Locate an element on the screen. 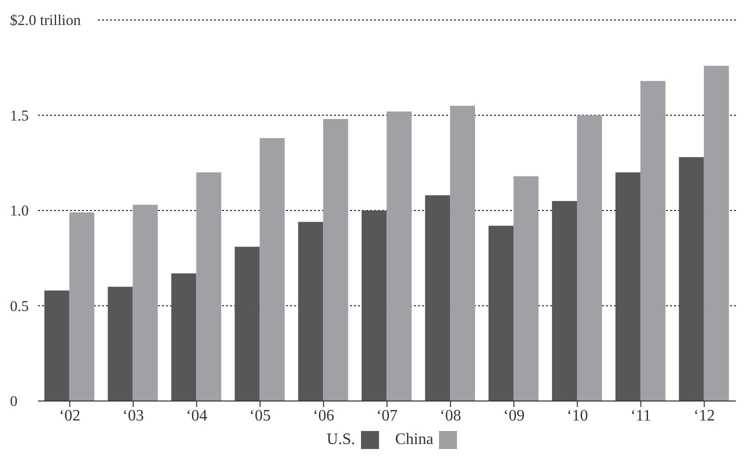  y-tick-label: 0.5 is located at coordinates (19, 306).